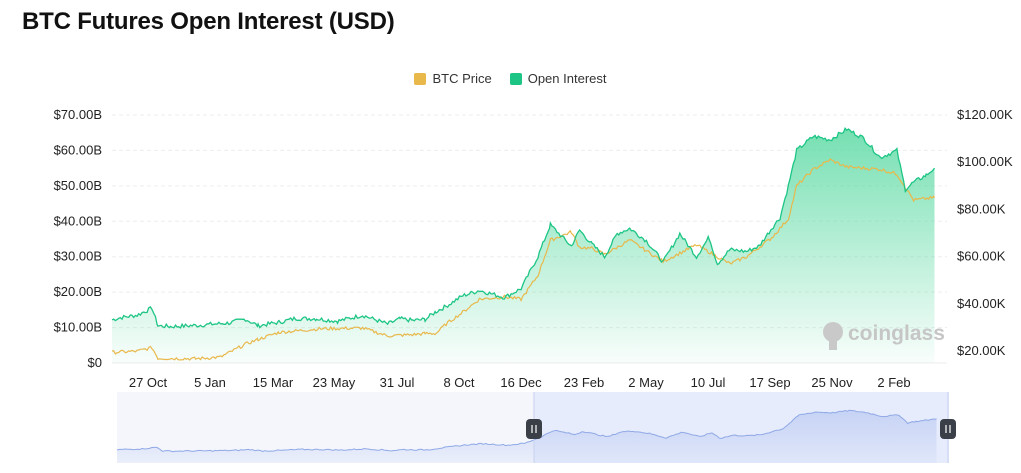  I want to click on legend-item-btc-price: BTC Price, so click(453, 78).